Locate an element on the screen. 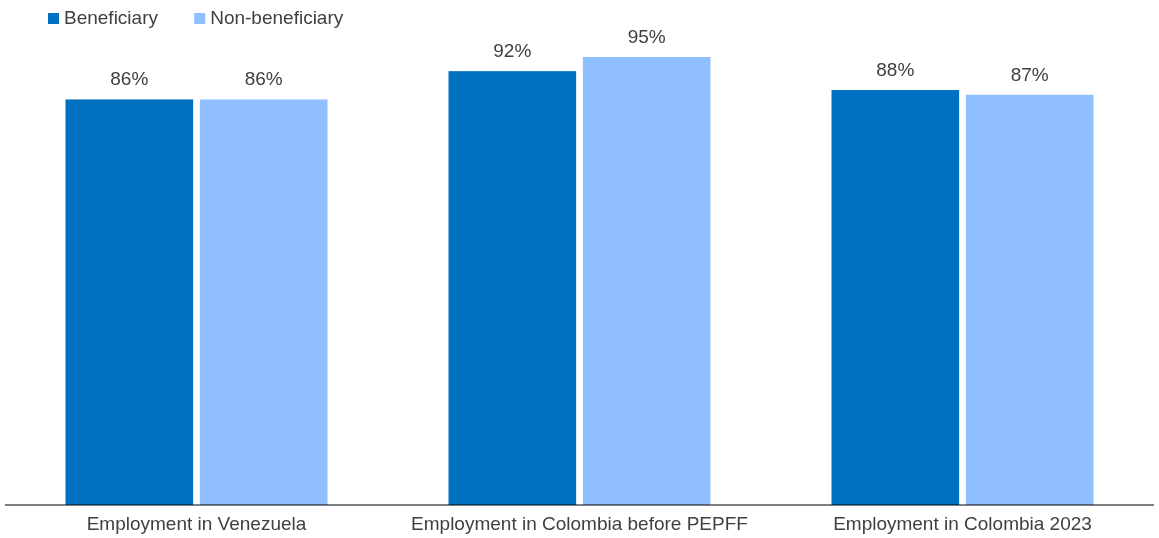 The width and height of the screenshot is (1159, 538). x-tick-label: Employment in Venezuela is located at coordinates (196, 523).